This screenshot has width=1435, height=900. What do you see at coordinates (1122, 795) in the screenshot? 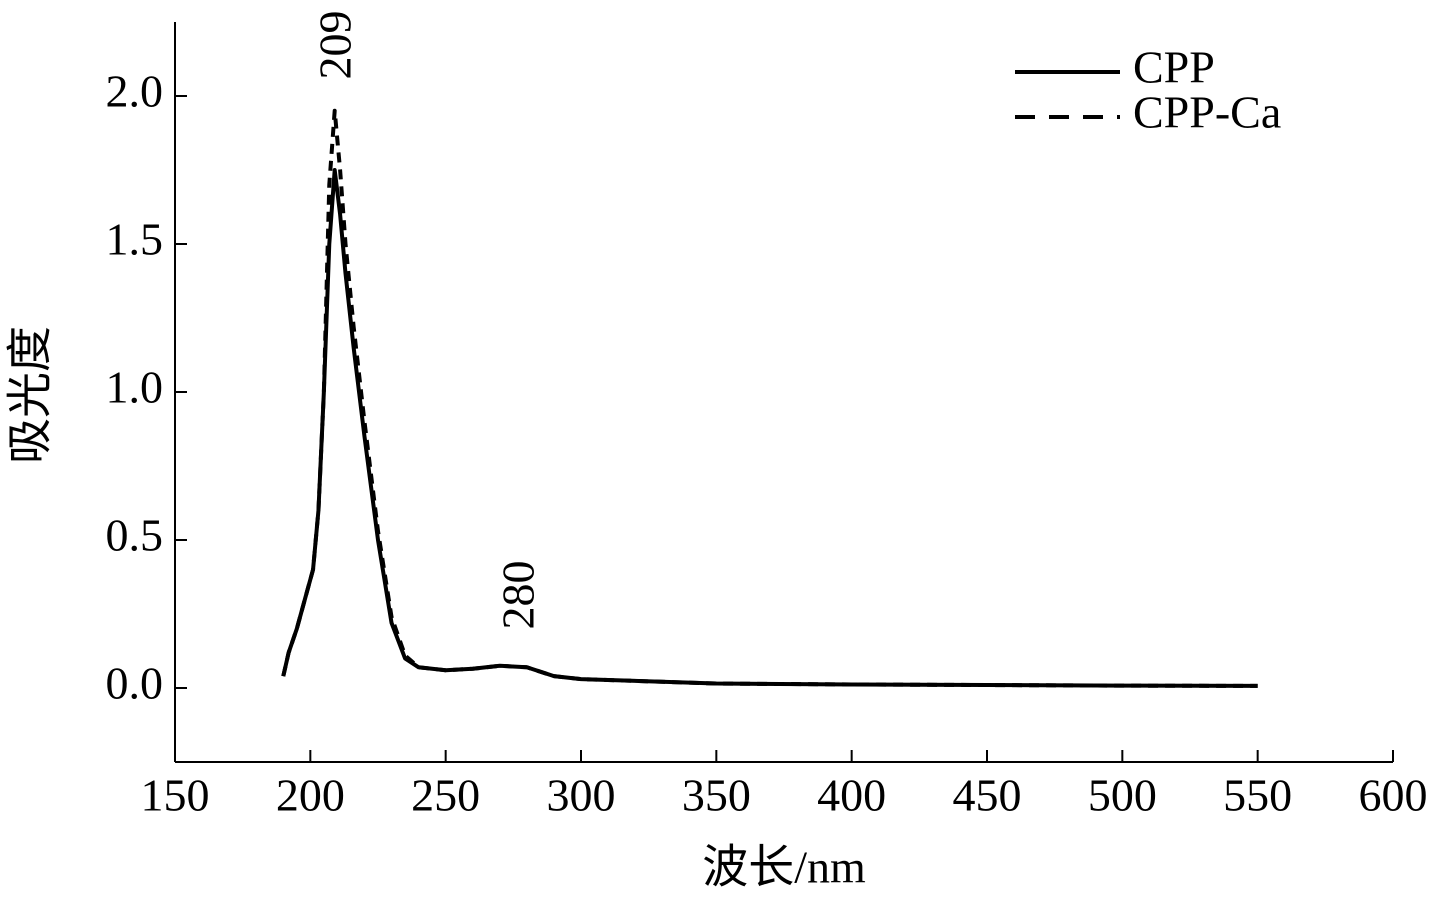
I see `x-tick-label: 500` at bounding box center [1122, 795].